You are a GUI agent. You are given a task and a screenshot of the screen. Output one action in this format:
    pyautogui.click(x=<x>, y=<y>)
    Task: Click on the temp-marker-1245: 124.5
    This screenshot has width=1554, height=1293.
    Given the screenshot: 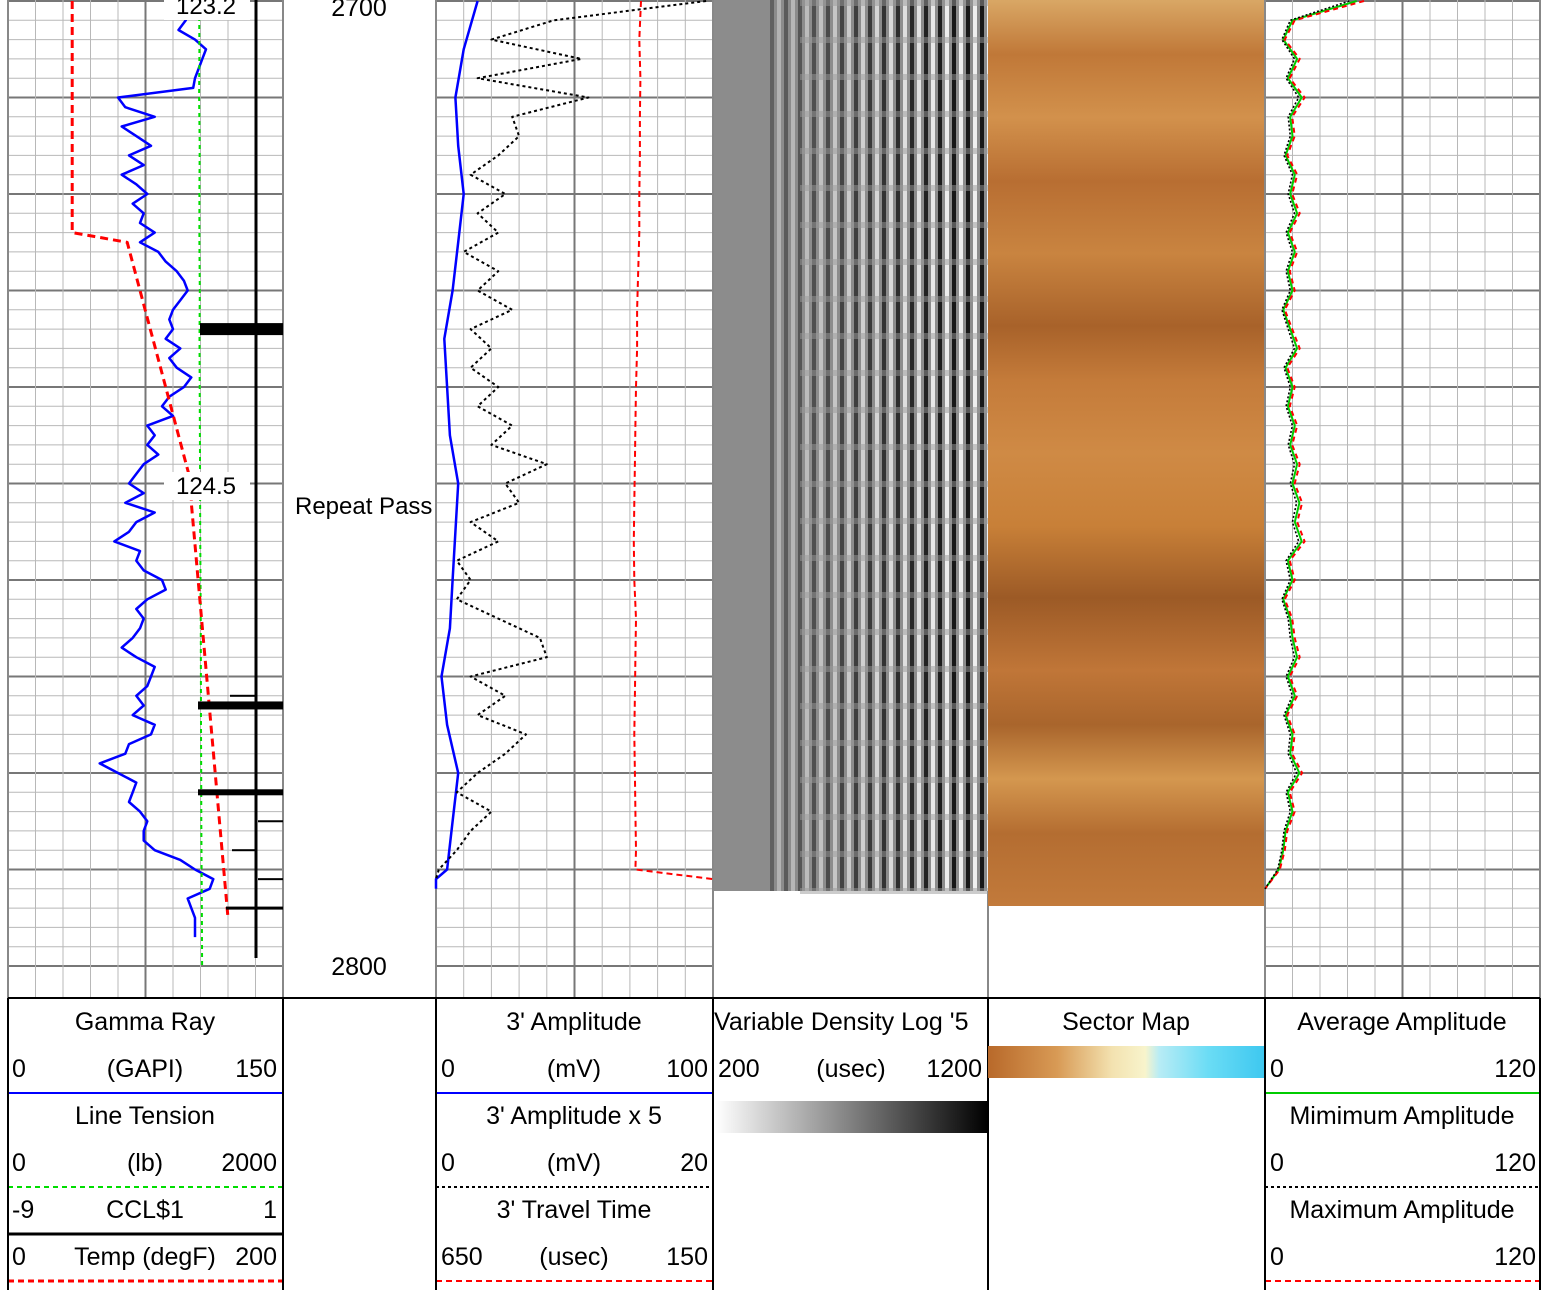 What is the action you would take?
    pyautogui.click(x=206, y=486)
    